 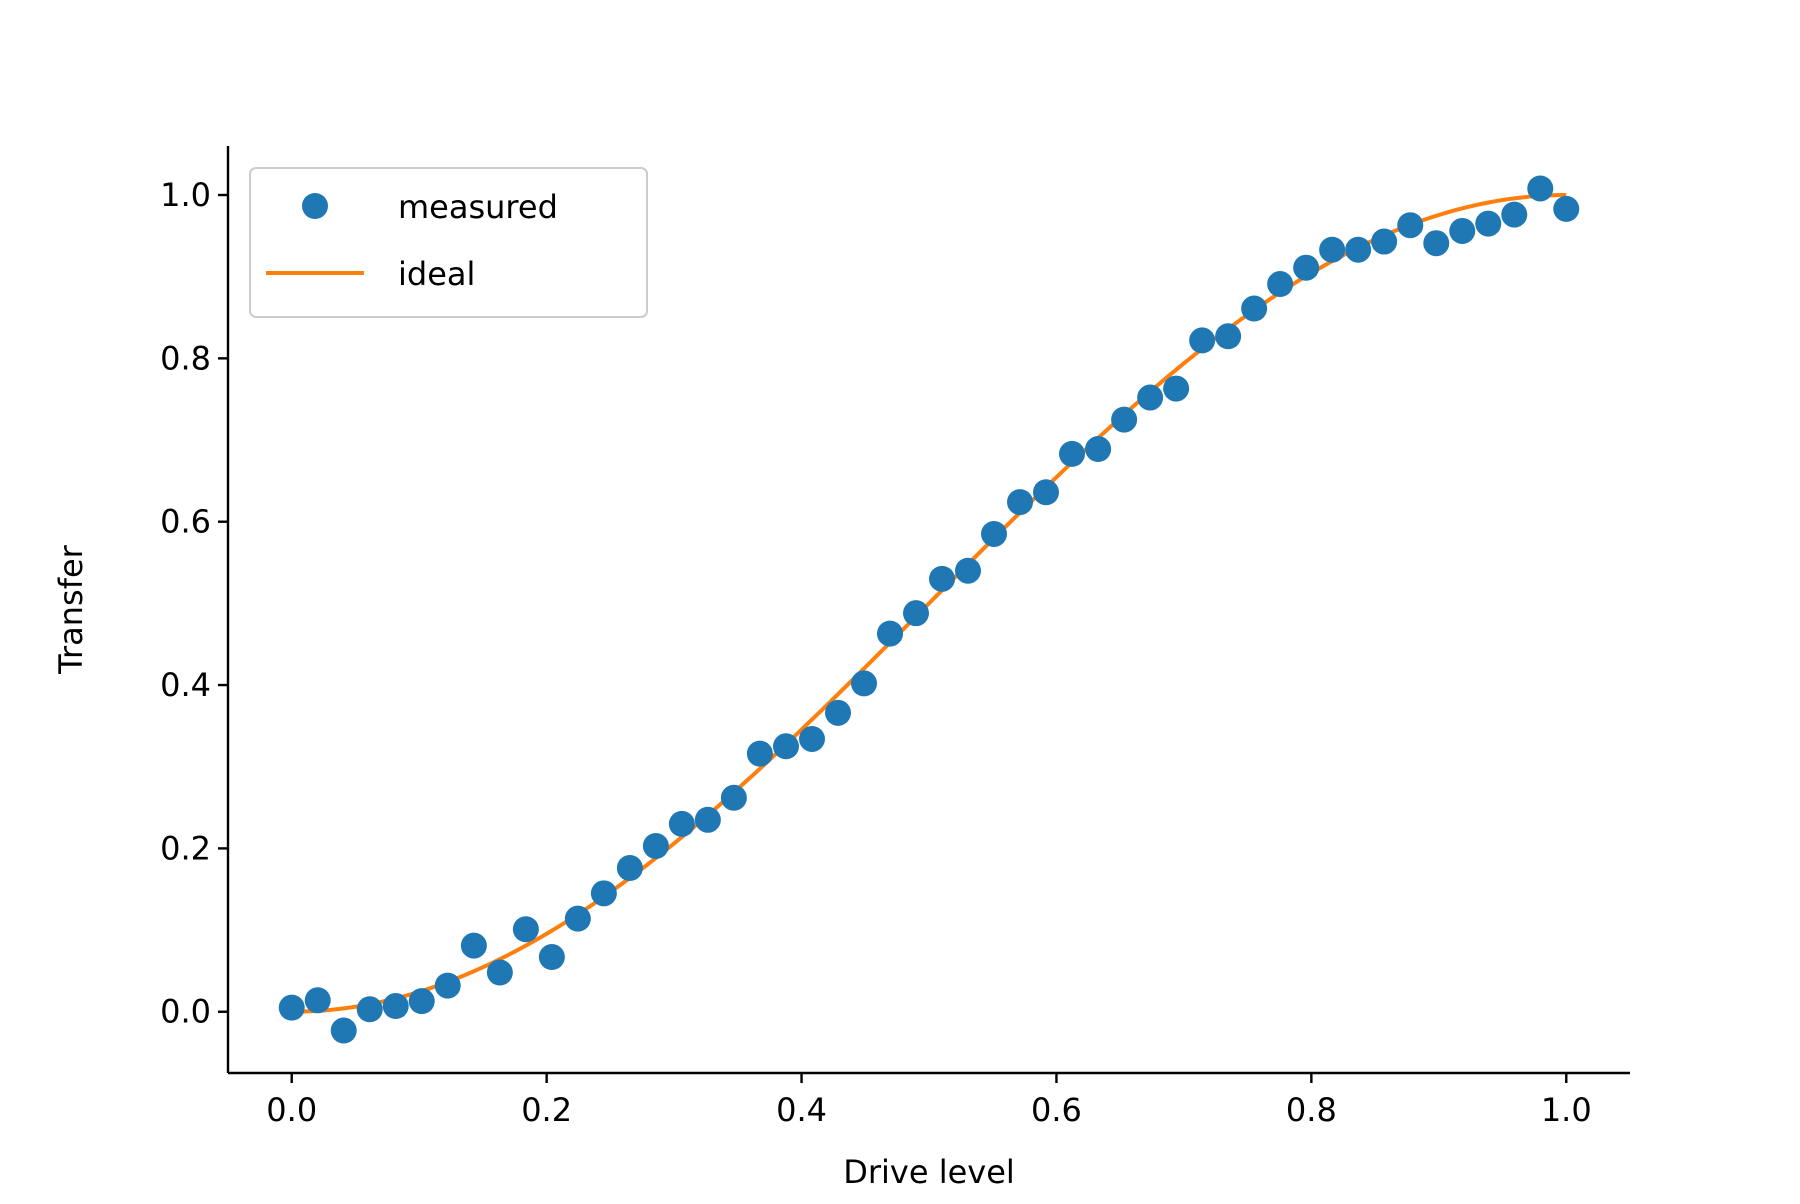 What do you see at coordinates (315, 206) in the screenshot?
I see `legend-marker-measured` at bounding box center [315, 206].